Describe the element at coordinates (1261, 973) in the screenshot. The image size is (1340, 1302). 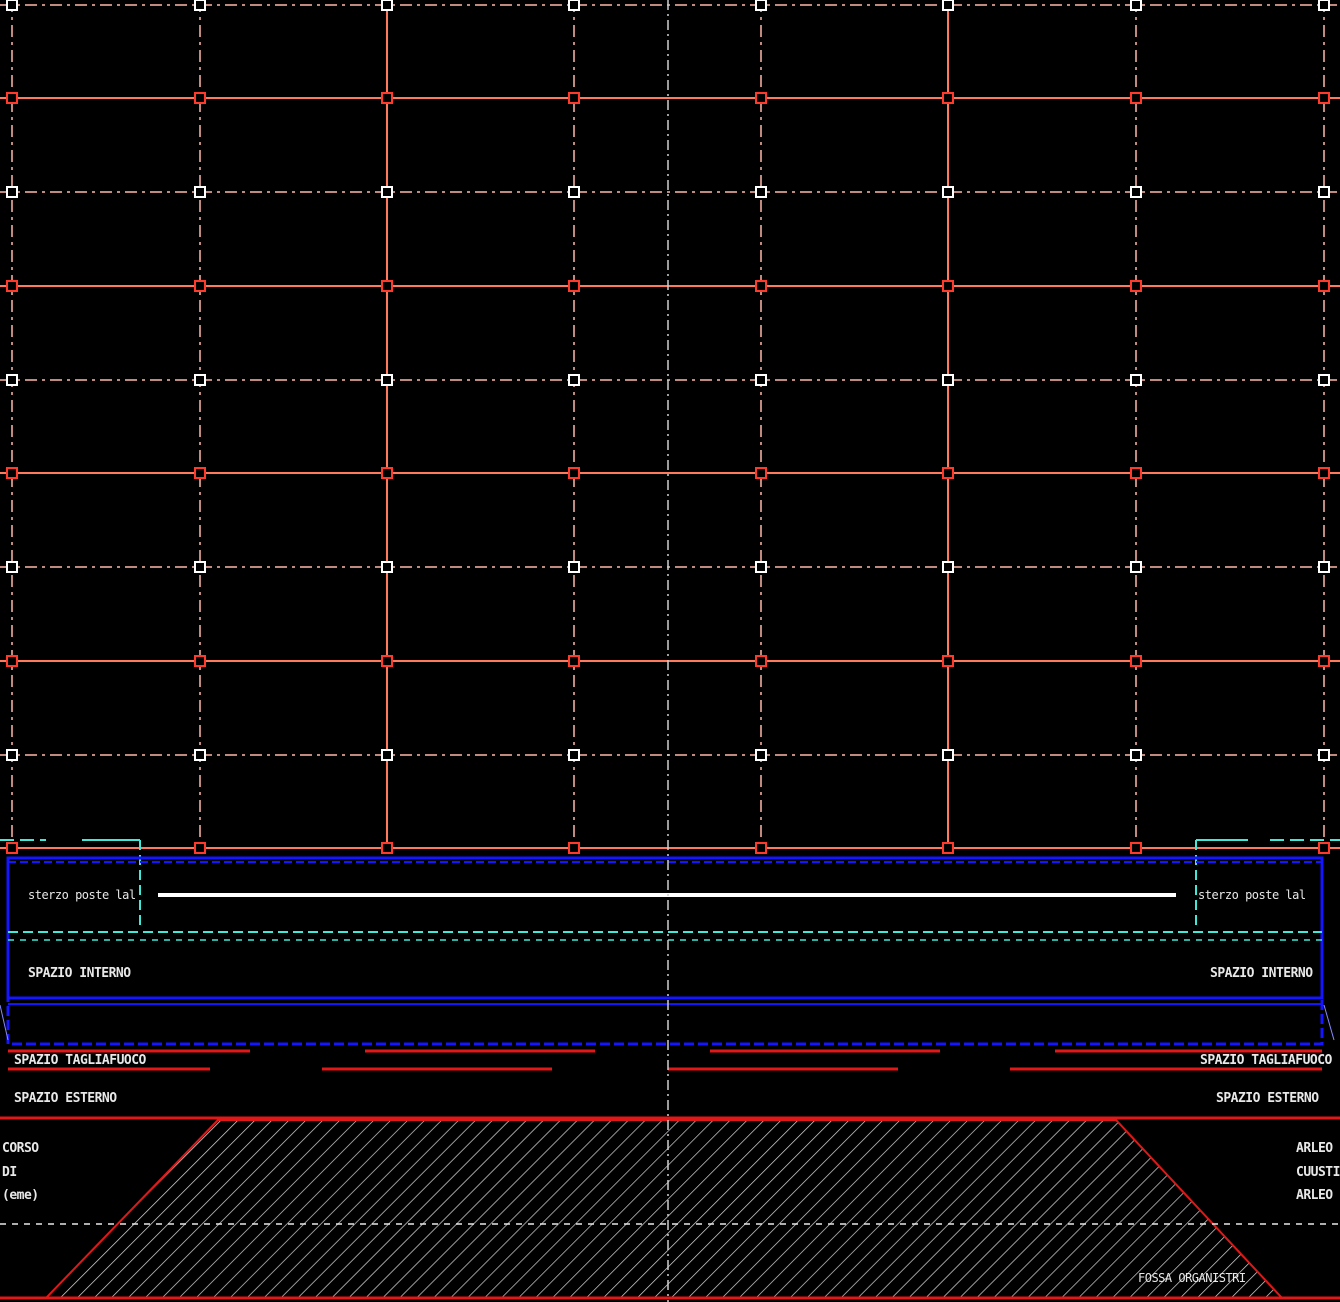
I see `inner-space-label-right: SPAZIO INTERNO` at that location.